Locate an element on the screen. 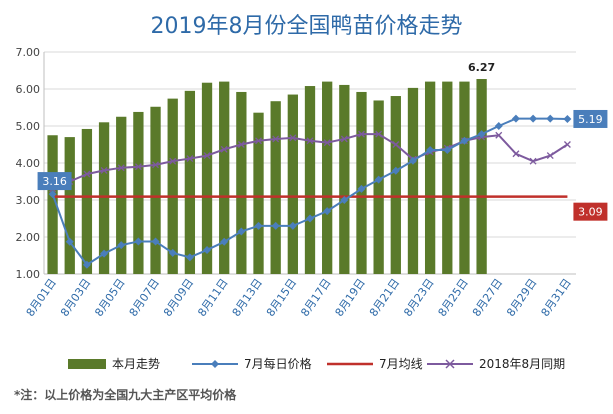  x-tick-label: 8月03日 is located at coordinates (75, 297).